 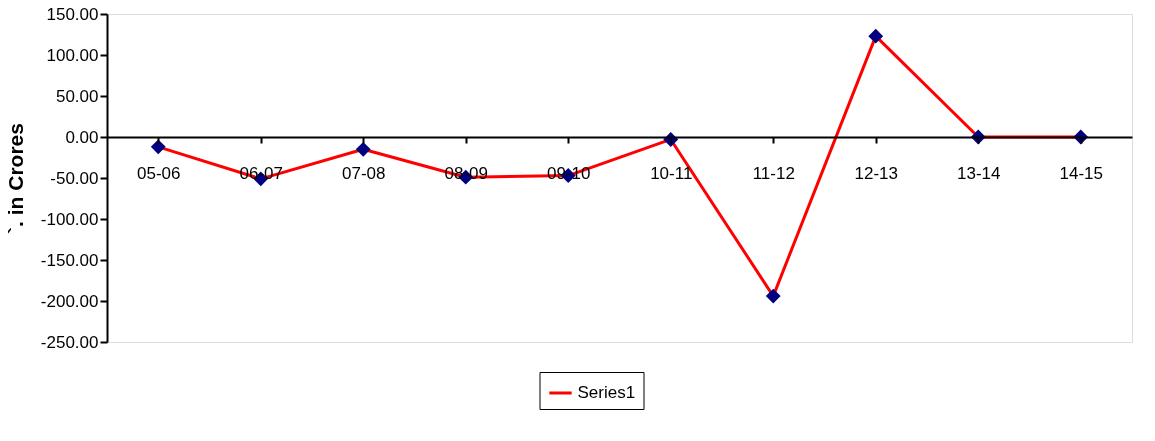 What do you see at coordinates (159, 173) in the screenshot?
I see `x-tick-label: 05-06` at bounding box center [159, 173].